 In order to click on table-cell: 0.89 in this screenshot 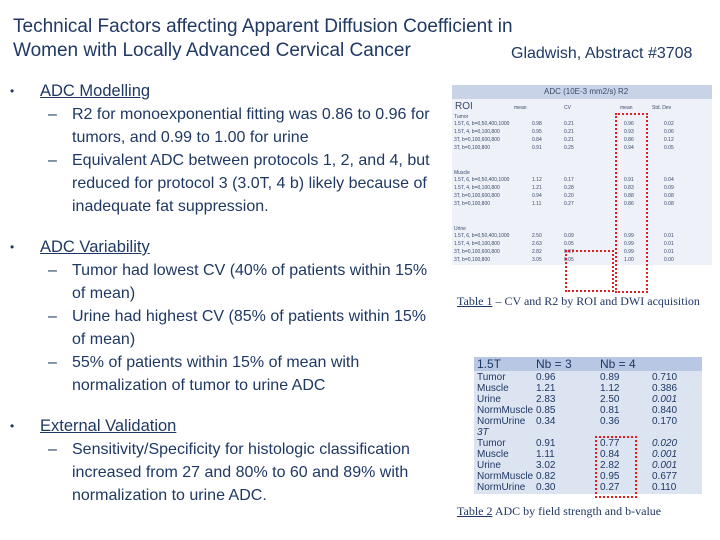, I will do `click(610, 377)`.